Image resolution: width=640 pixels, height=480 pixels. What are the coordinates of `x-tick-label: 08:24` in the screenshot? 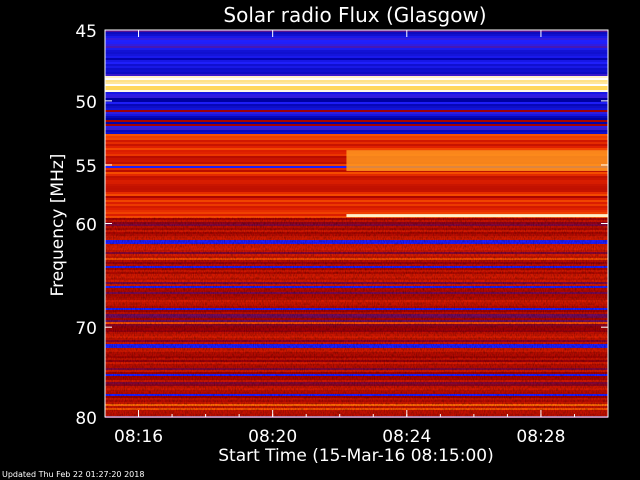 It's located at (406, 437).